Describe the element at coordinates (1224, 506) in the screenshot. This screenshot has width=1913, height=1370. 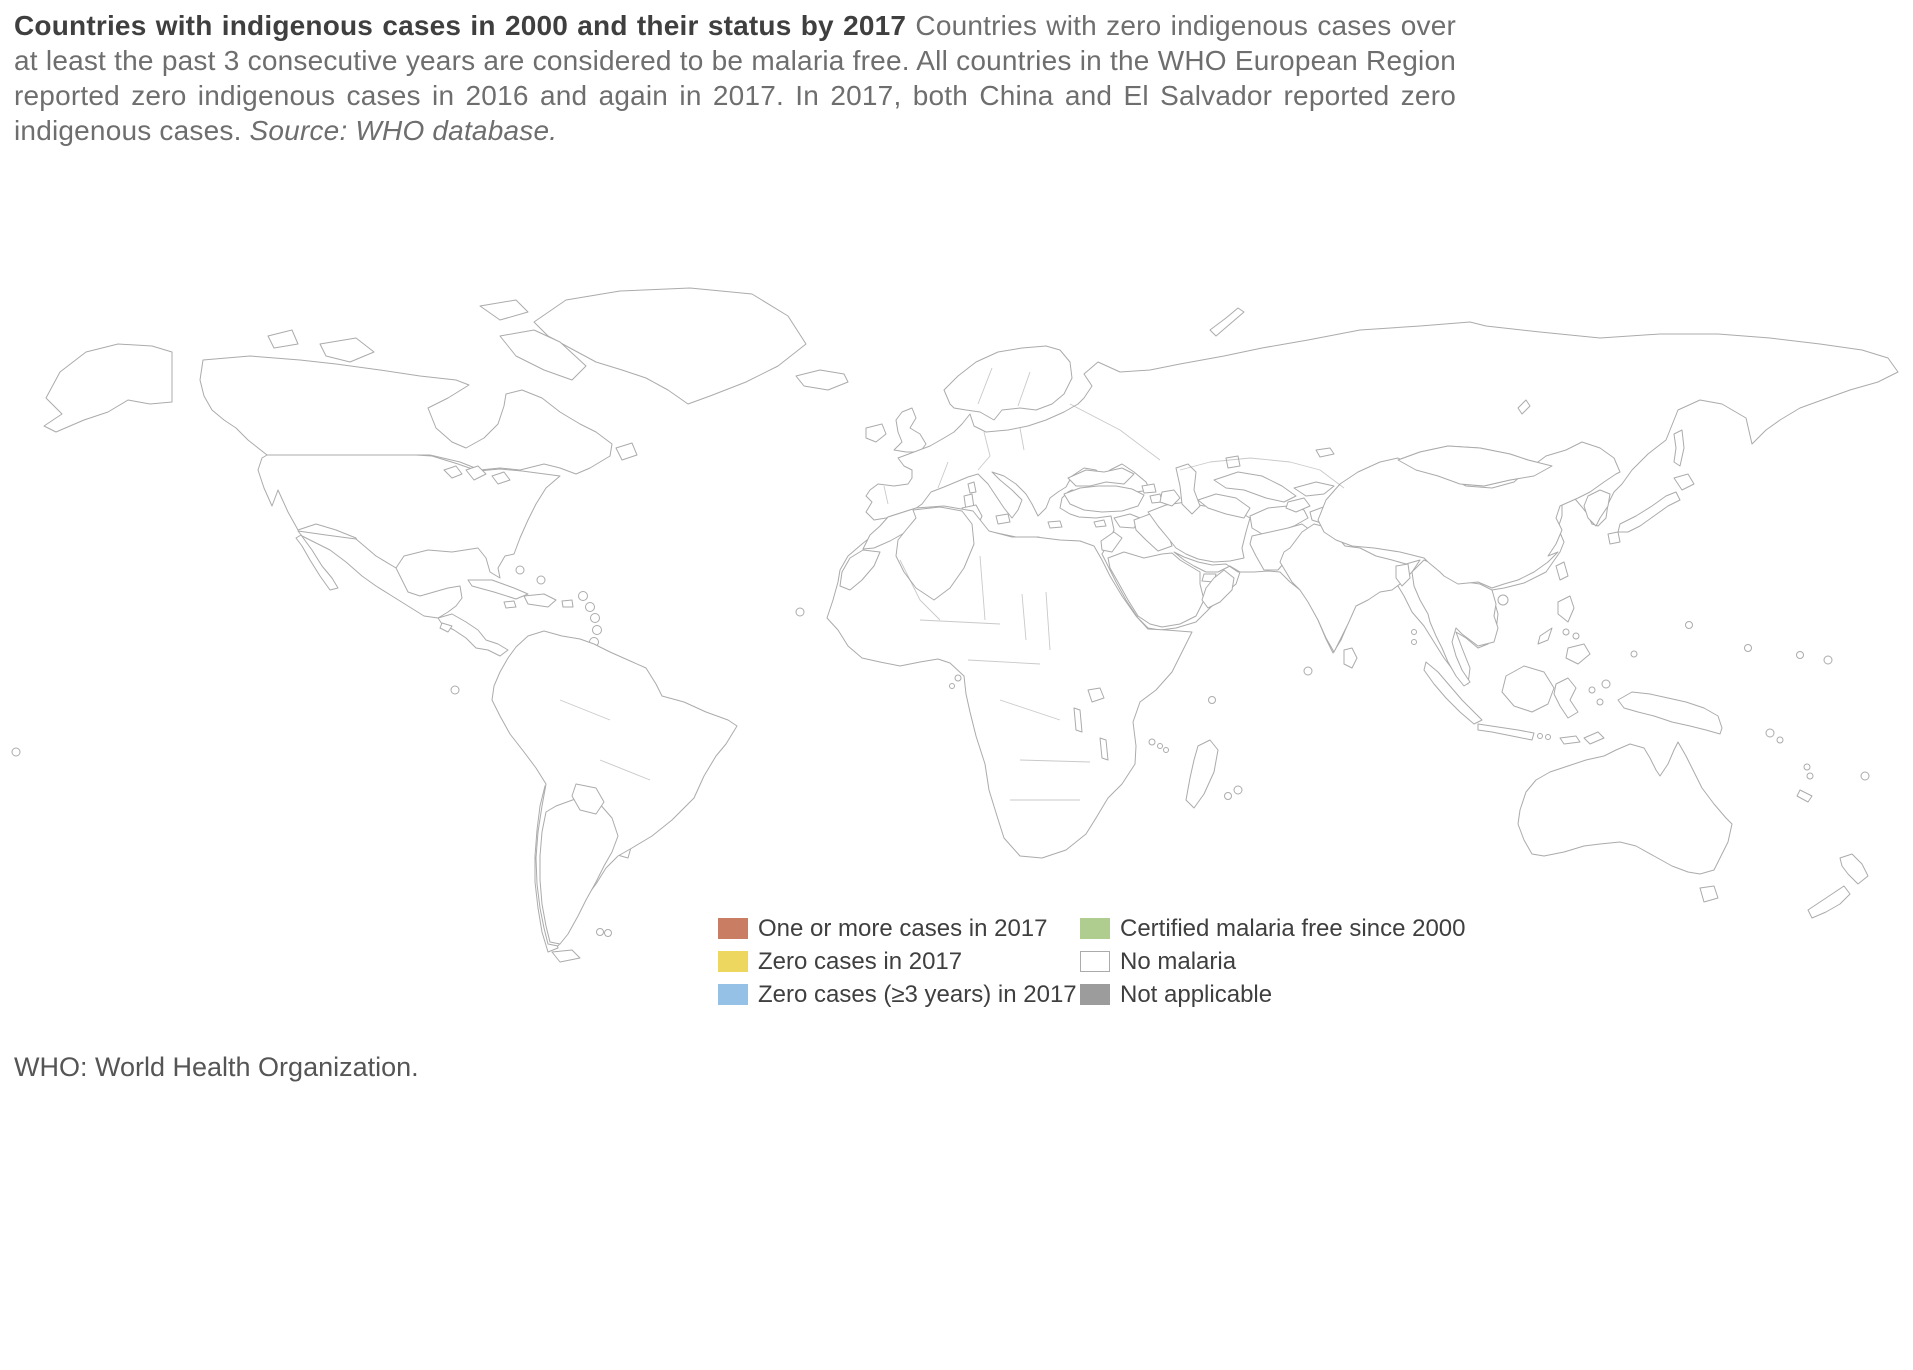
I see `country-turkmenistan` at that location.